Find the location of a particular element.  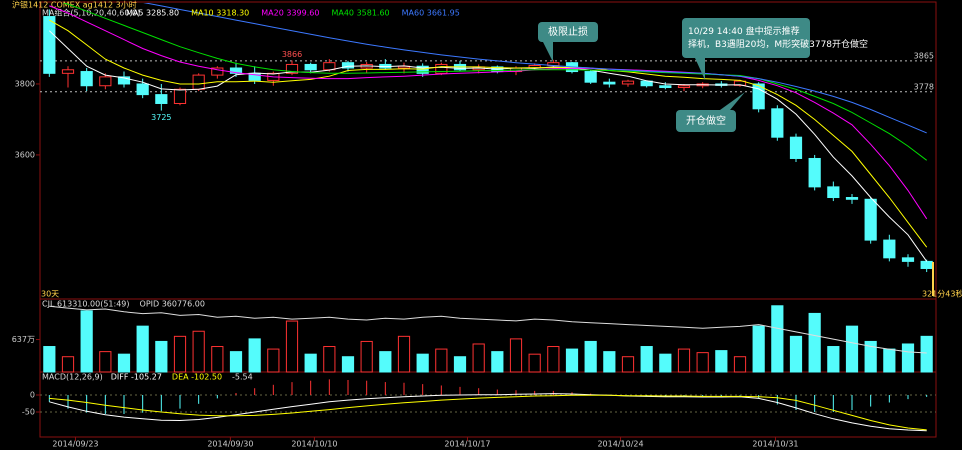

macd-frame is located at coordinates (488, 404).